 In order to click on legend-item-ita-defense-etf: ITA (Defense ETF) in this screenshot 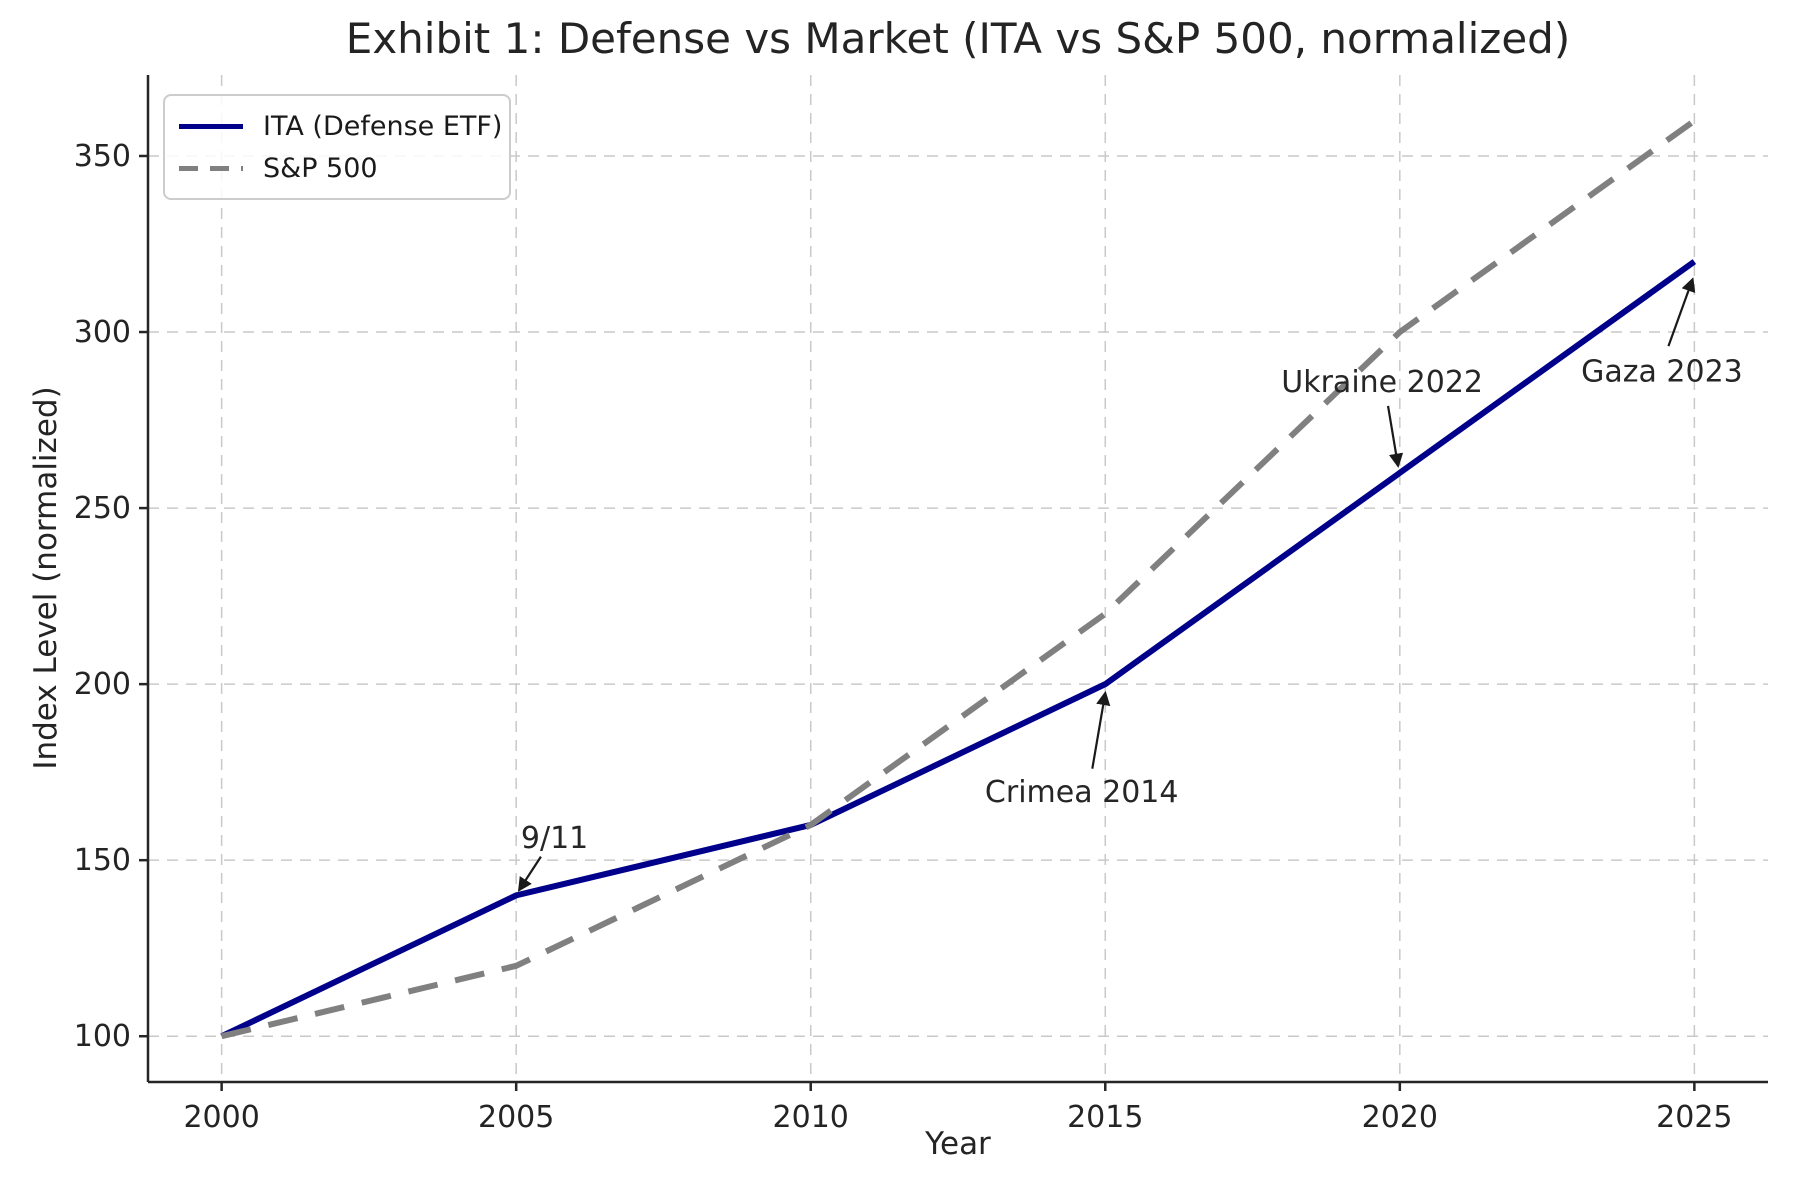, I will do `click(340, 126)`.